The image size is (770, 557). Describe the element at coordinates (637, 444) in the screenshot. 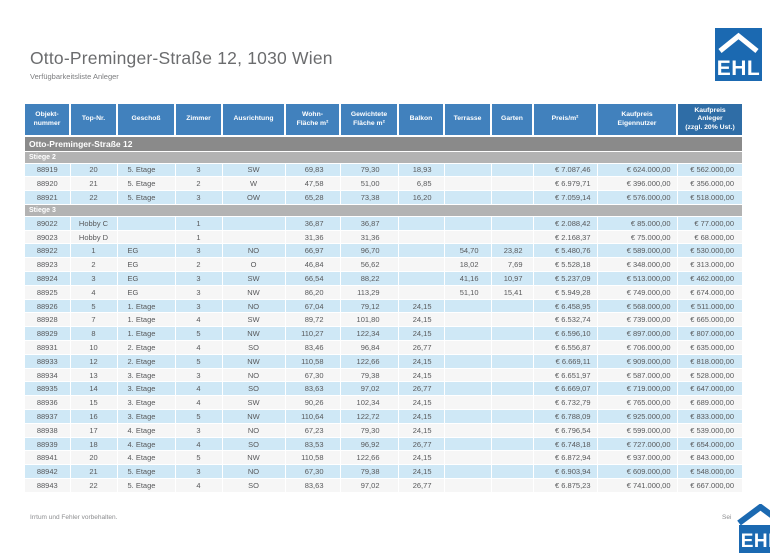

I see `cell: € 727.000,00` at that location.